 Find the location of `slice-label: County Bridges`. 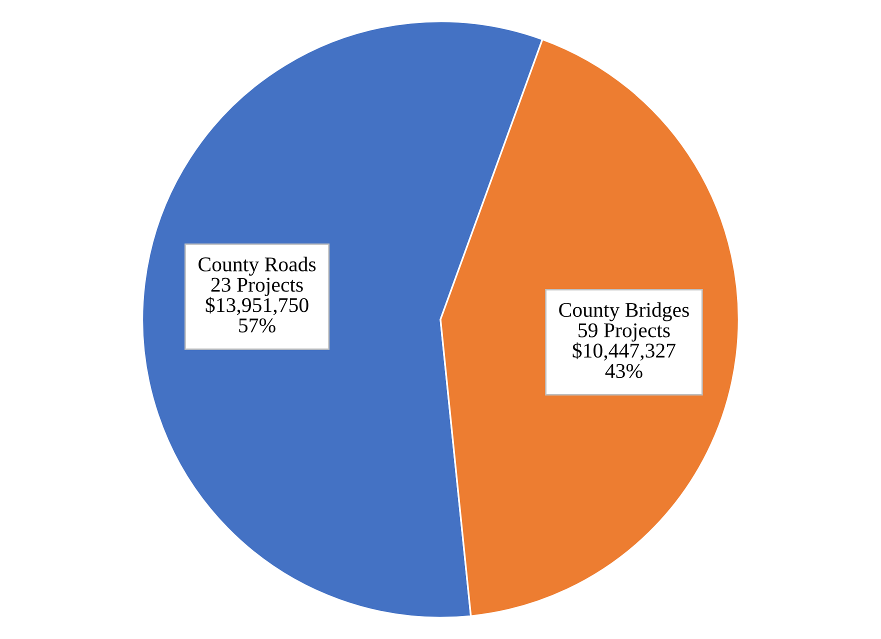

slice-label: County Bridges is located at coordinates (624, 312).